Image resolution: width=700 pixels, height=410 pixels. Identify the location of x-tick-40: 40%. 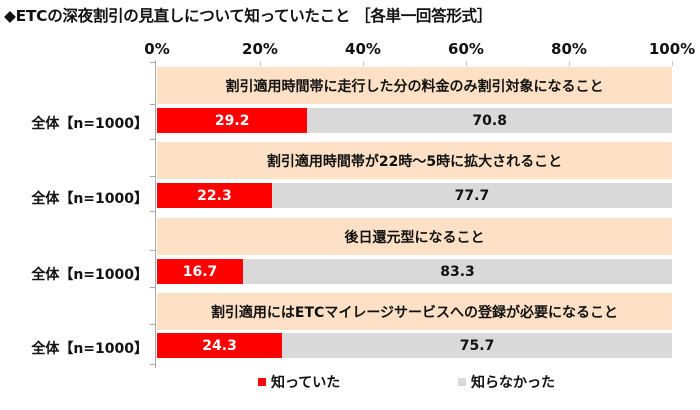
(363, 49).